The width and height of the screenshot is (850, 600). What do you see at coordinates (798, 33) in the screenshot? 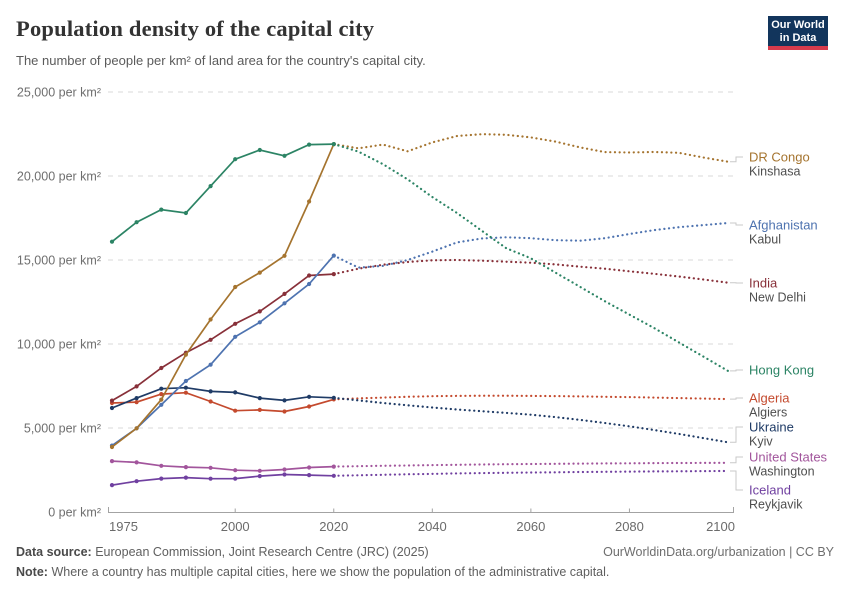
I see `owid-logo: Our World in Data` at bounding box center [798, 33].